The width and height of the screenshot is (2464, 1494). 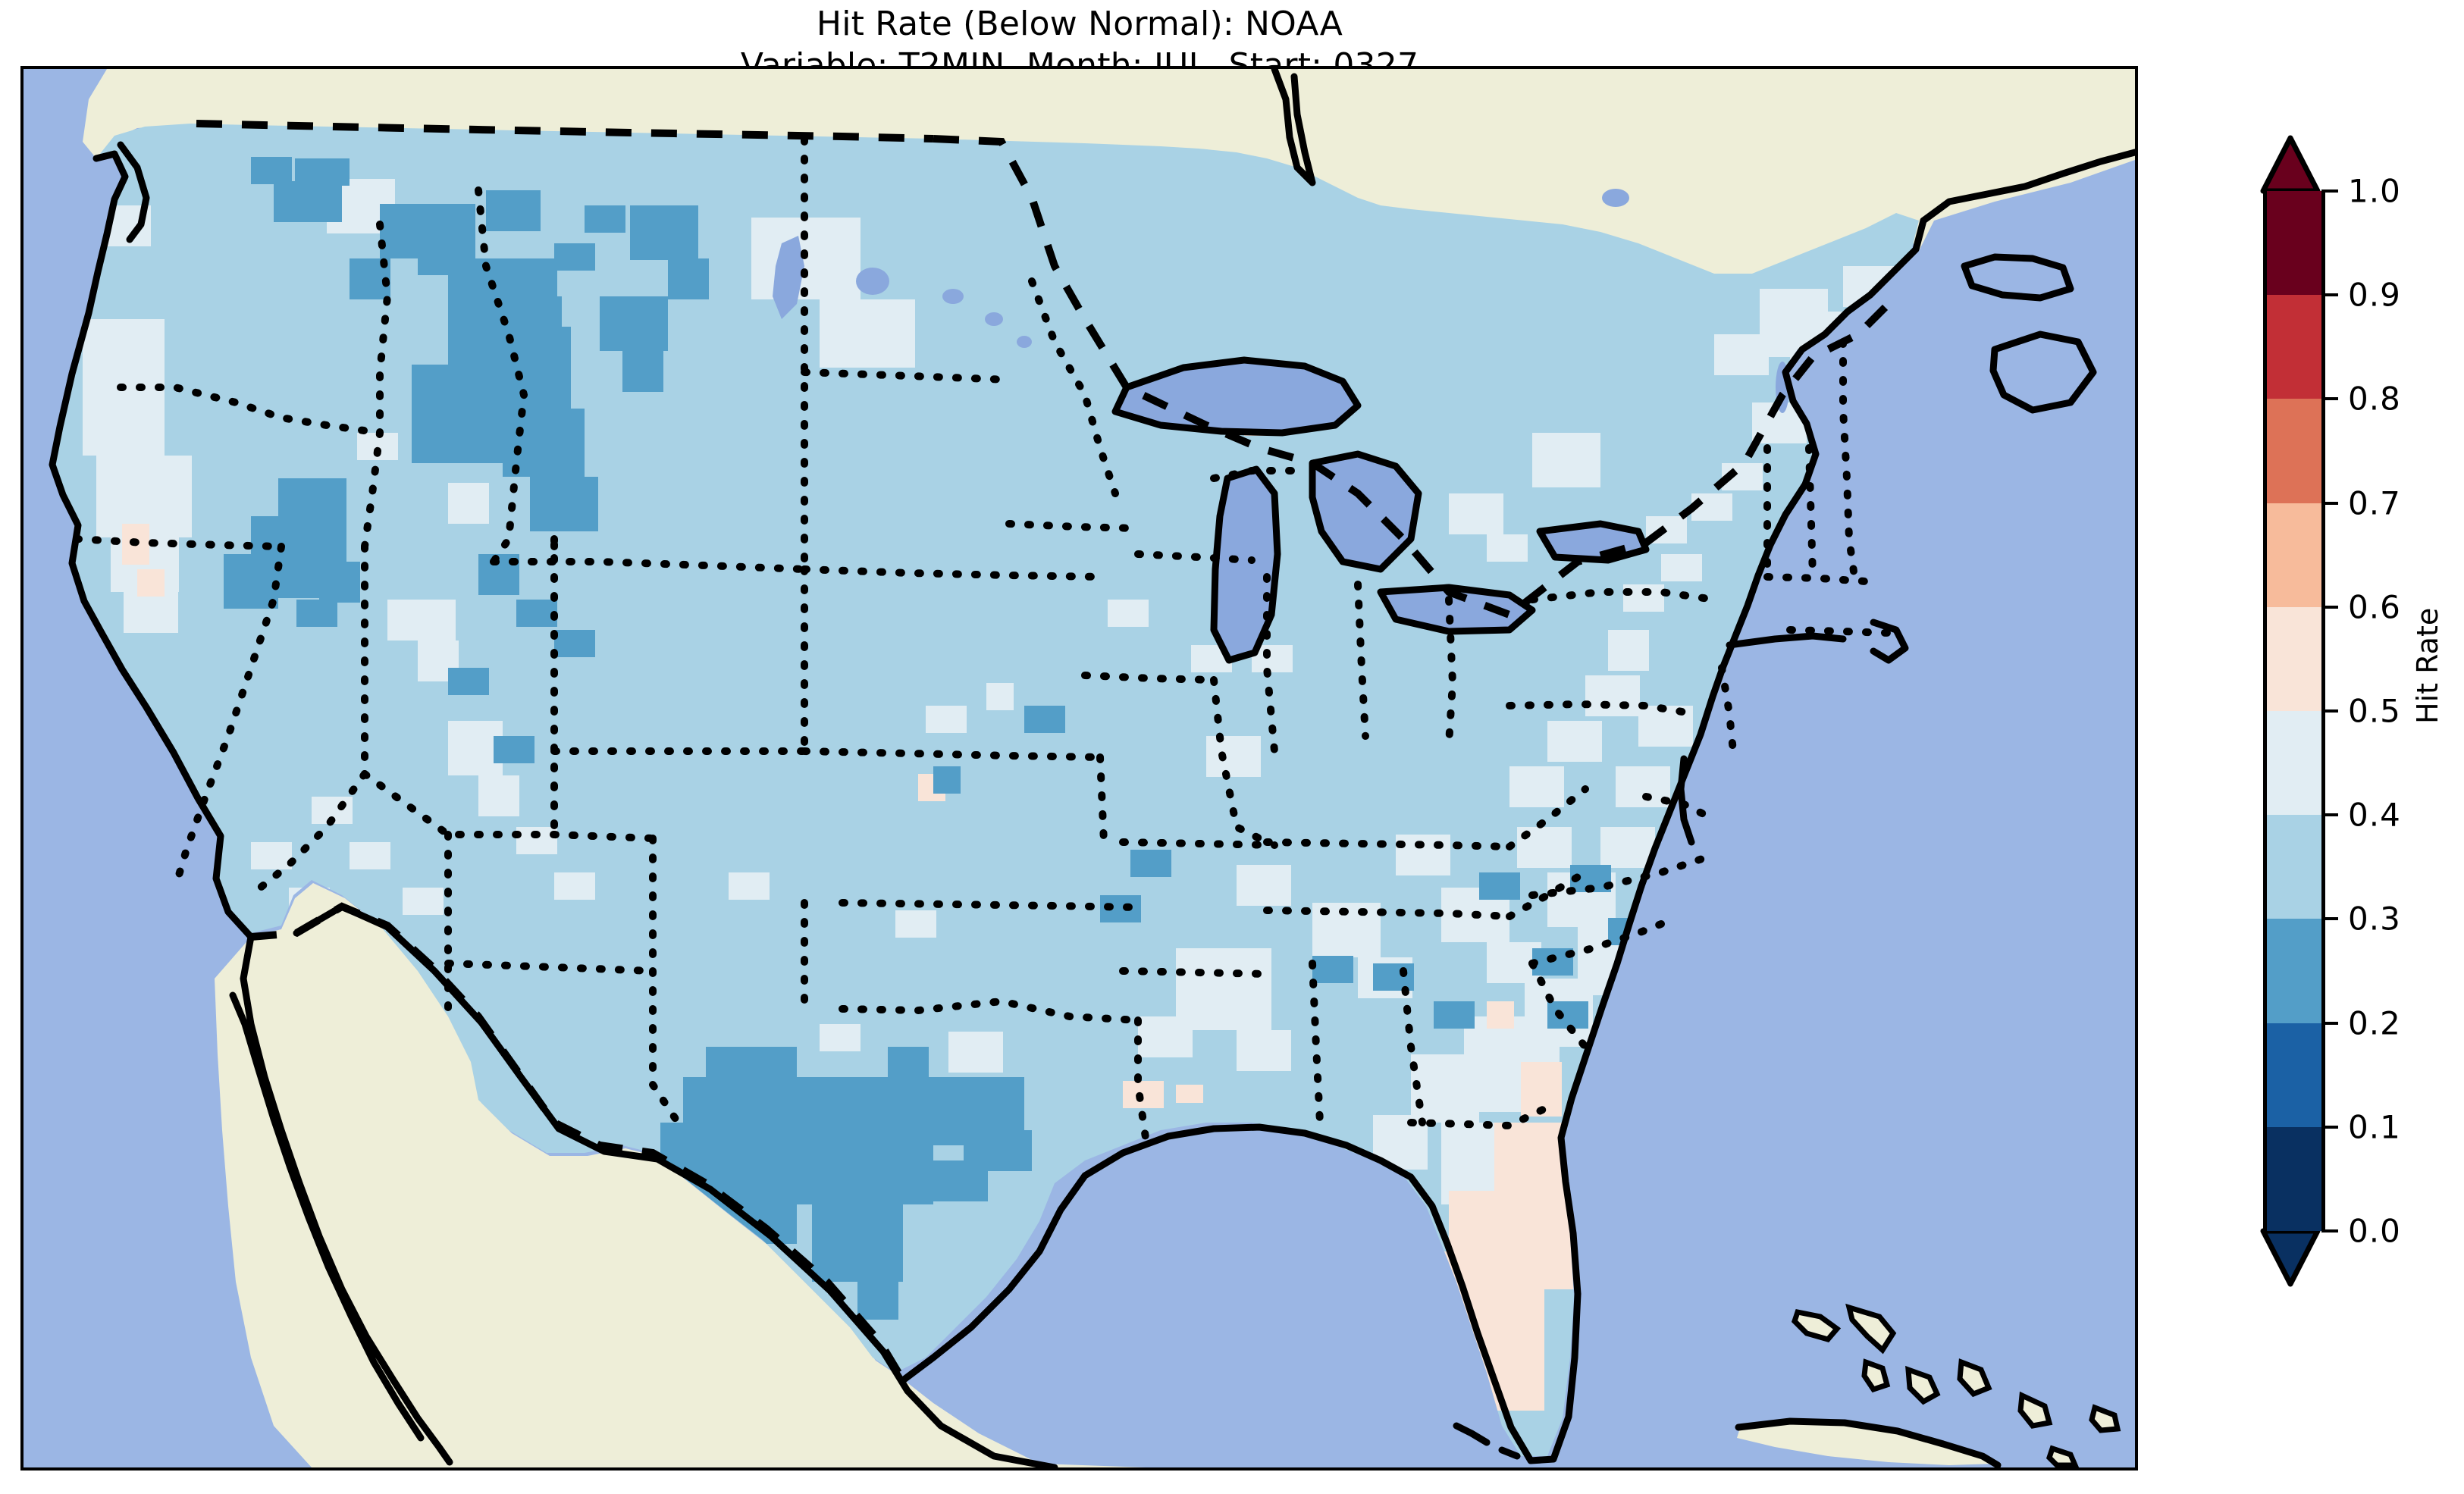 I want to click on colorbar-label-0.1: 0.1, so click(x=2374, y=1127).